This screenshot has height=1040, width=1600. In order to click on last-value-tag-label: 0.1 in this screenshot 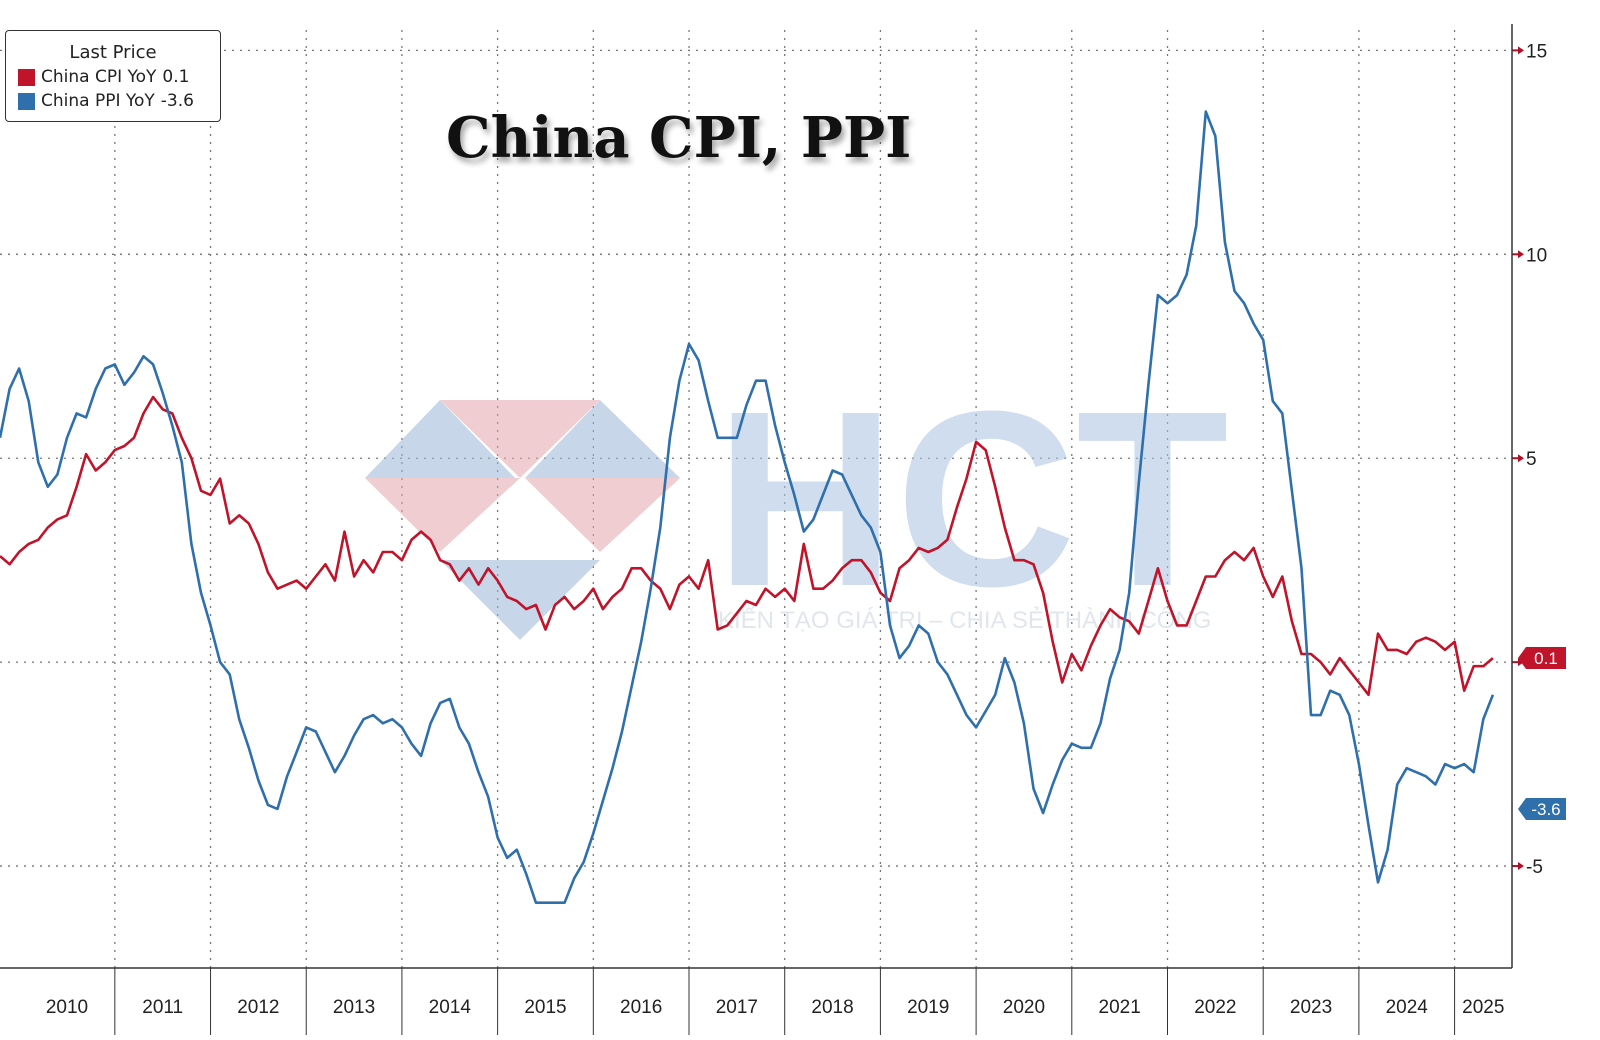, I will do `click(1546, 658)`.